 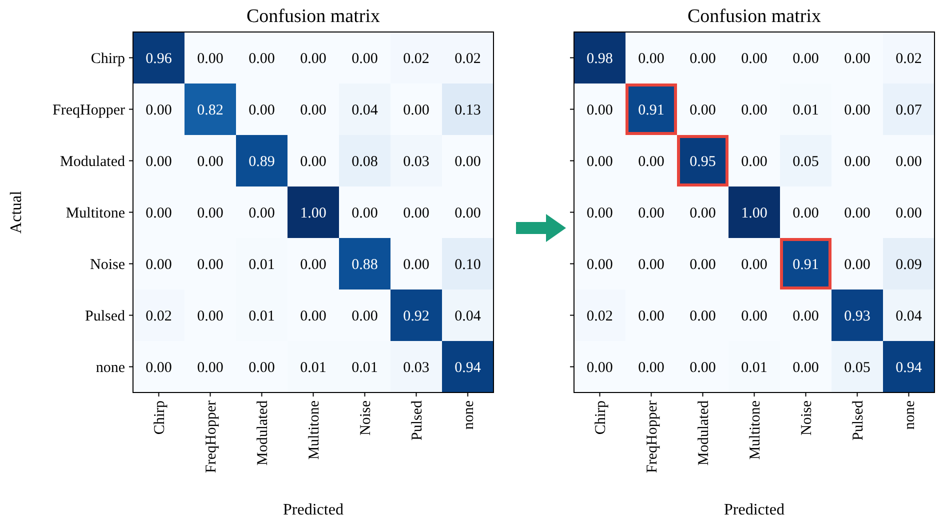 What do you see at coordinates (16, 212) in the screenshot?
I see `y-axis-title: Actual` at bounding box center [16, 212].